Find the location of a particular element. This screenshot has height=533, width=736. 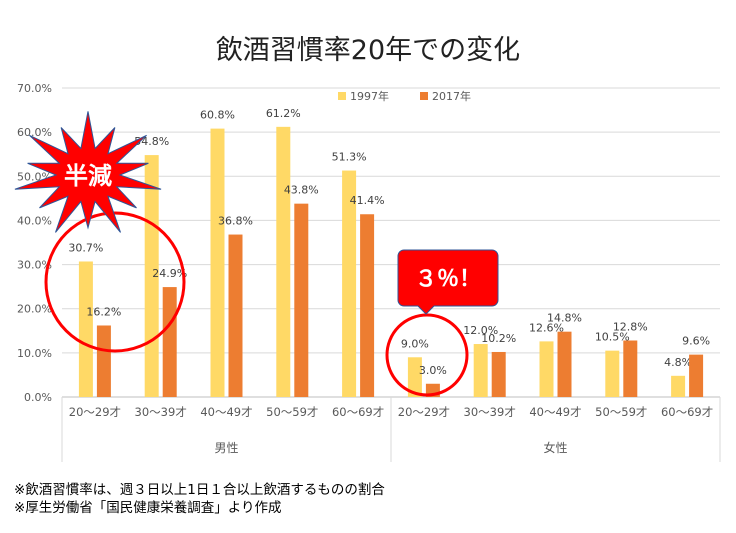

y-tick-label: 70.0% is located at coordinates (34, 88).